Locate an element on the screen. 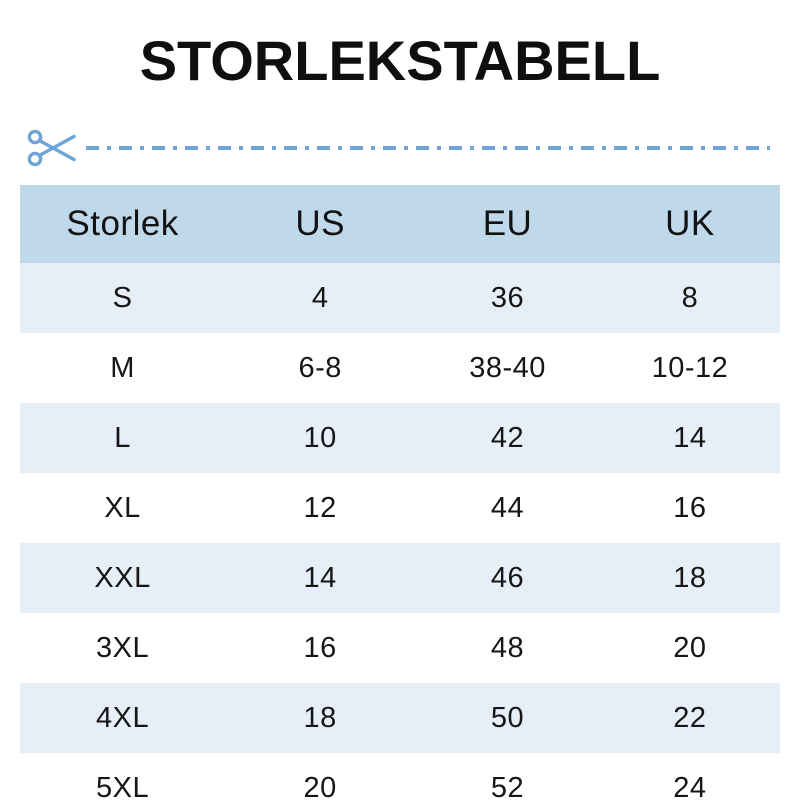 The height and width of the screenshot is (800, 800). size-cell: 4XL is located at coordinates (123, 717).